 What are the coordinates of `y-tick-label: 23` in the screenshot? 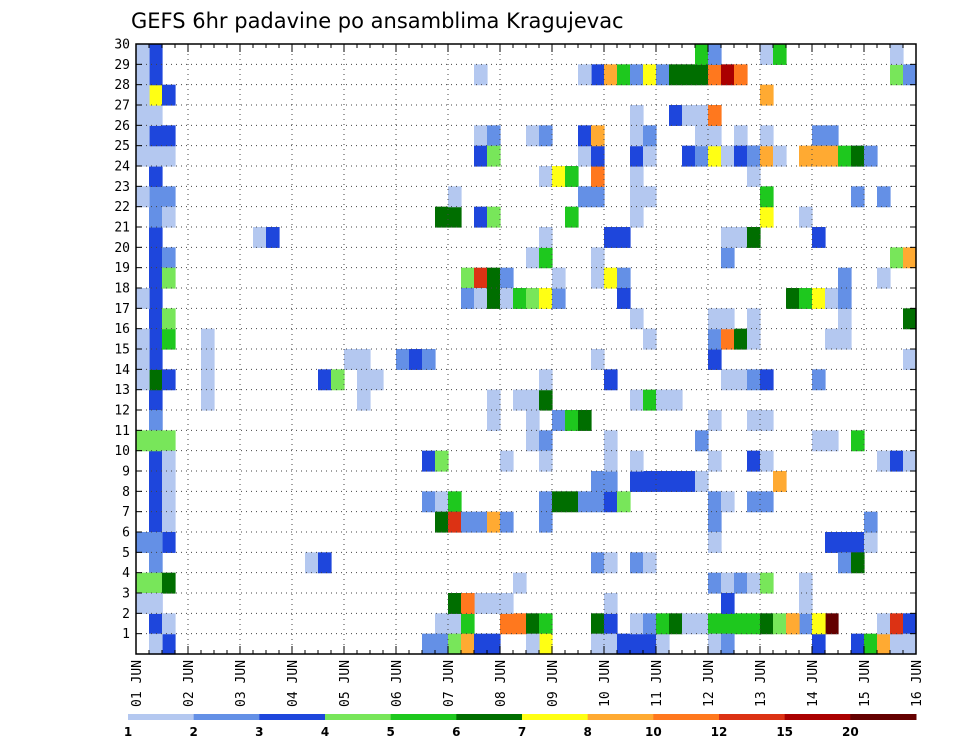 It's located at (122, 187).